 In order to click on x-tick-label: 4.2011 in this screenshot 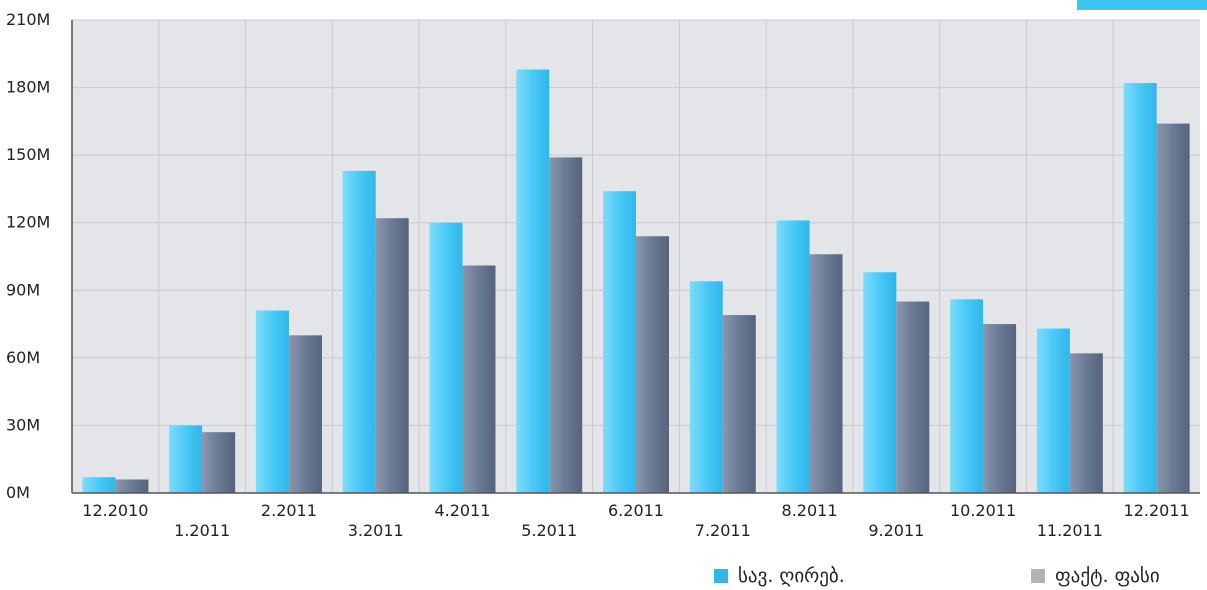, I will do `click(462, 510)`.